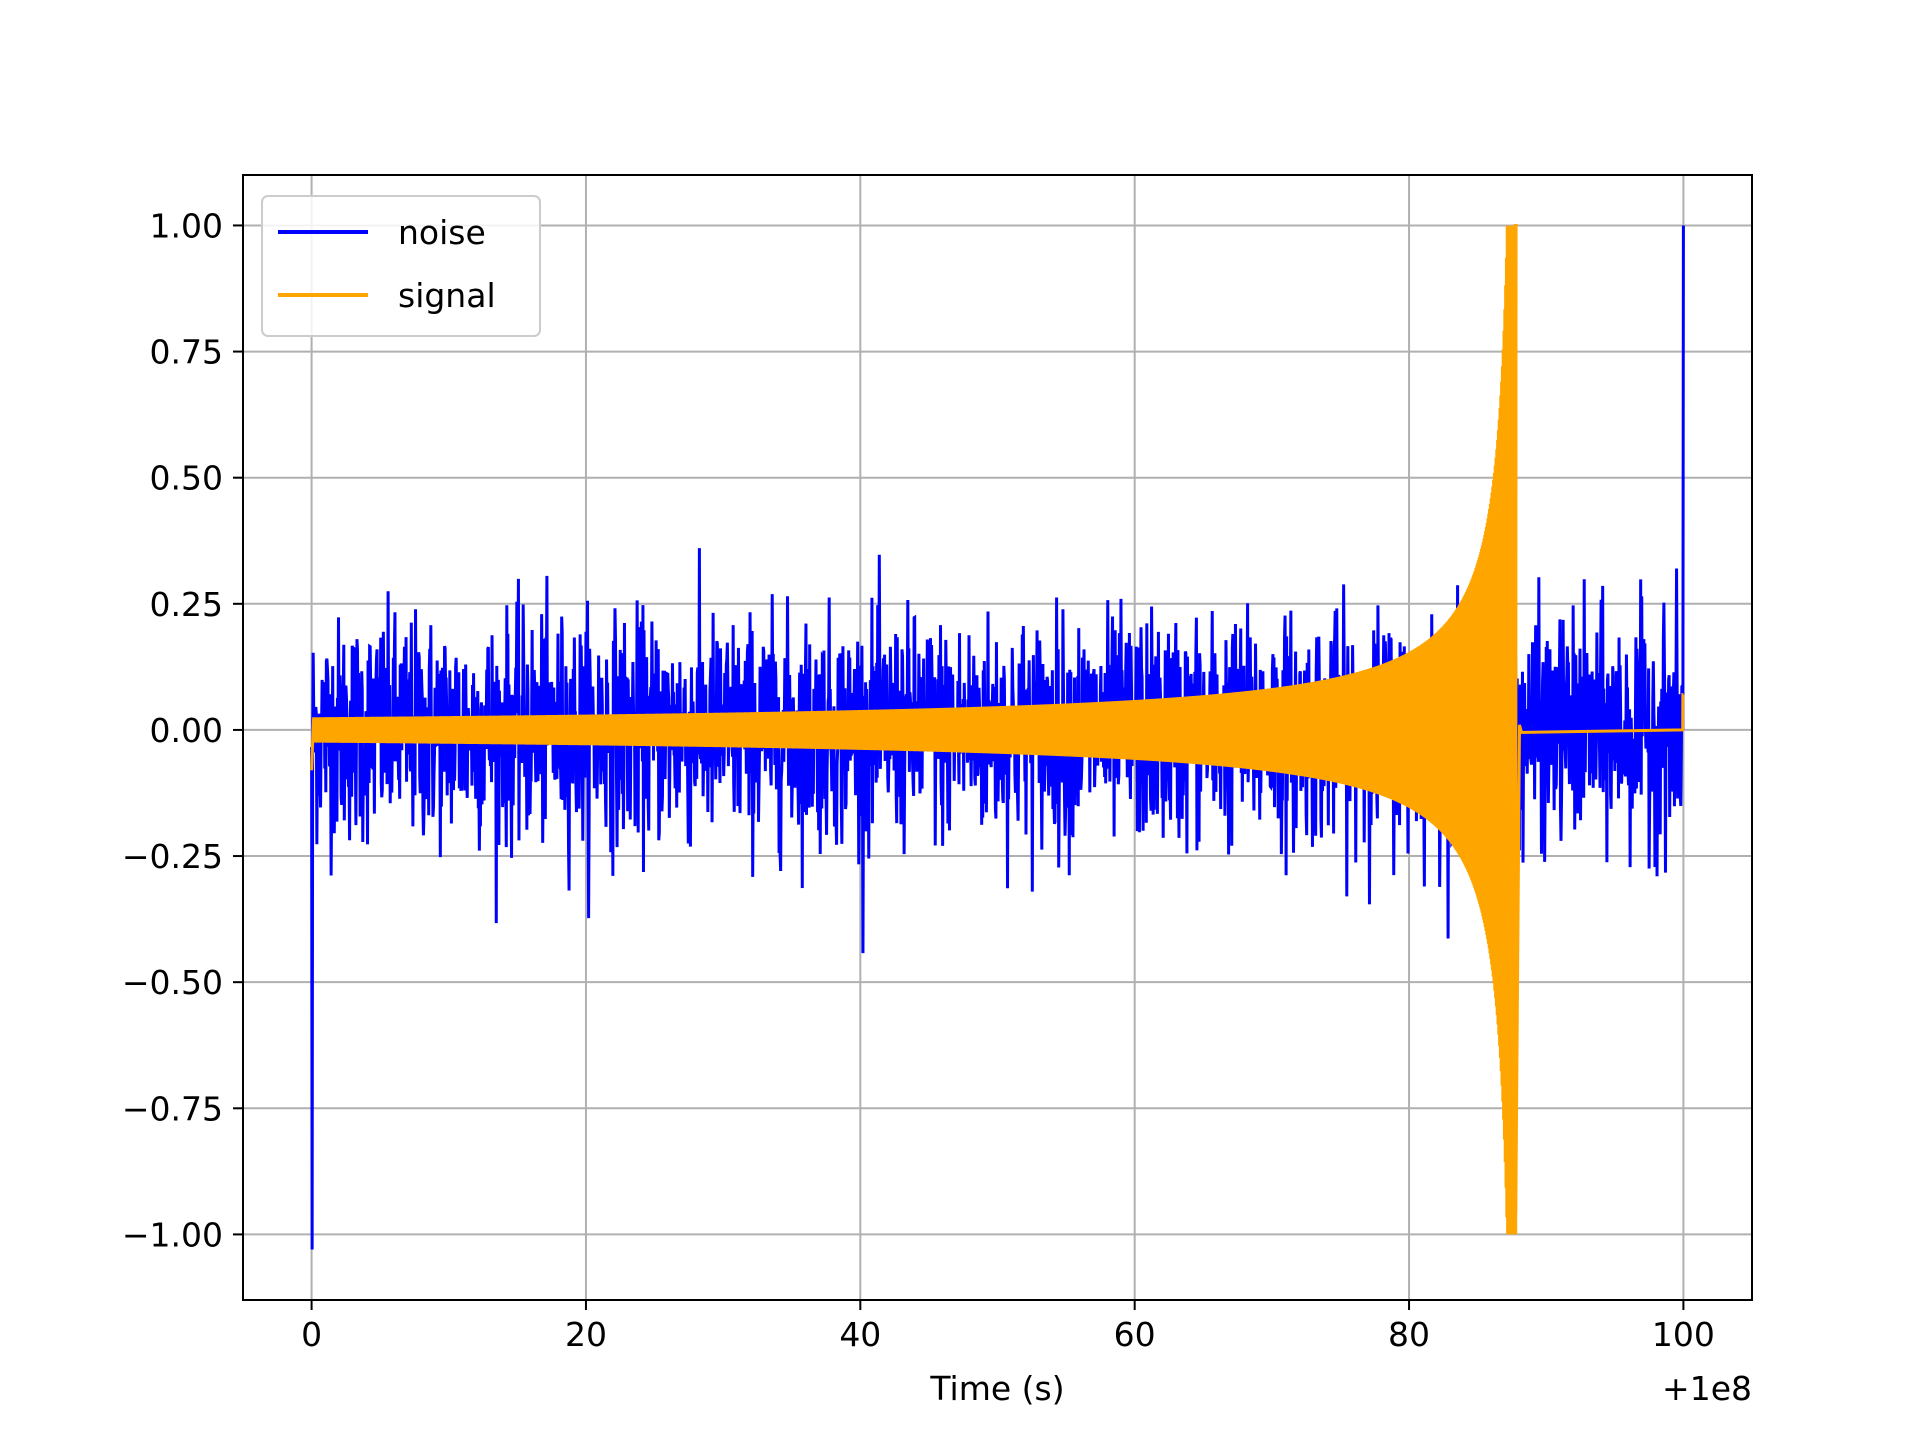  I want to click on x-axis-offset-label: +1e8, so click(1707, 1388).